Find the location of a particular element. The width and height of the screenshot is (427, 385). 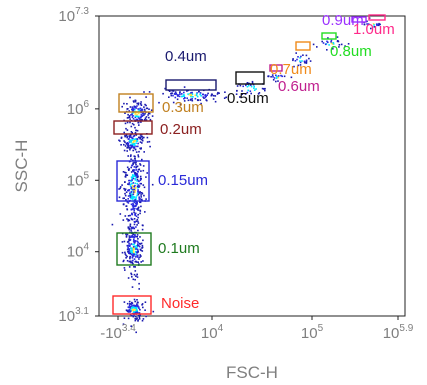

gate-box is located at coordinates (359, 19).